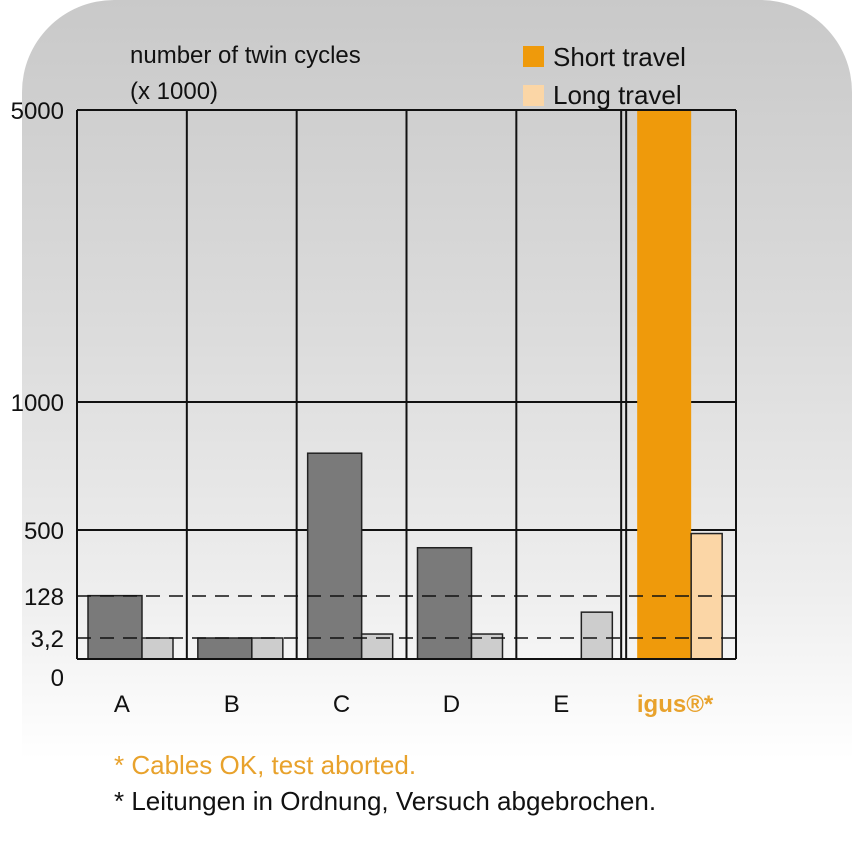 The height and width of the screenshot is (844, 852). Describe the element at coordinates (37, 111) in the screenshot. I see `y-tick-label-5: 5000` at that location.